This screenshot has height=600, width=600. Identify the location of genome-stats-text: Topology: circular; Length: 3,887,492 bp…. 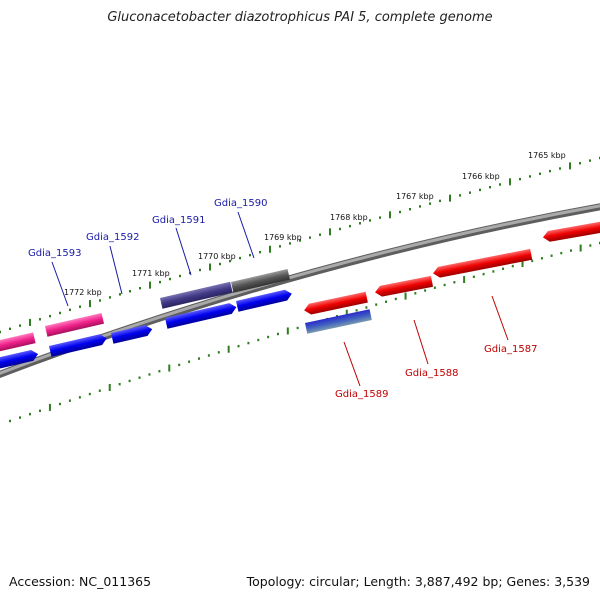
(418, 581).